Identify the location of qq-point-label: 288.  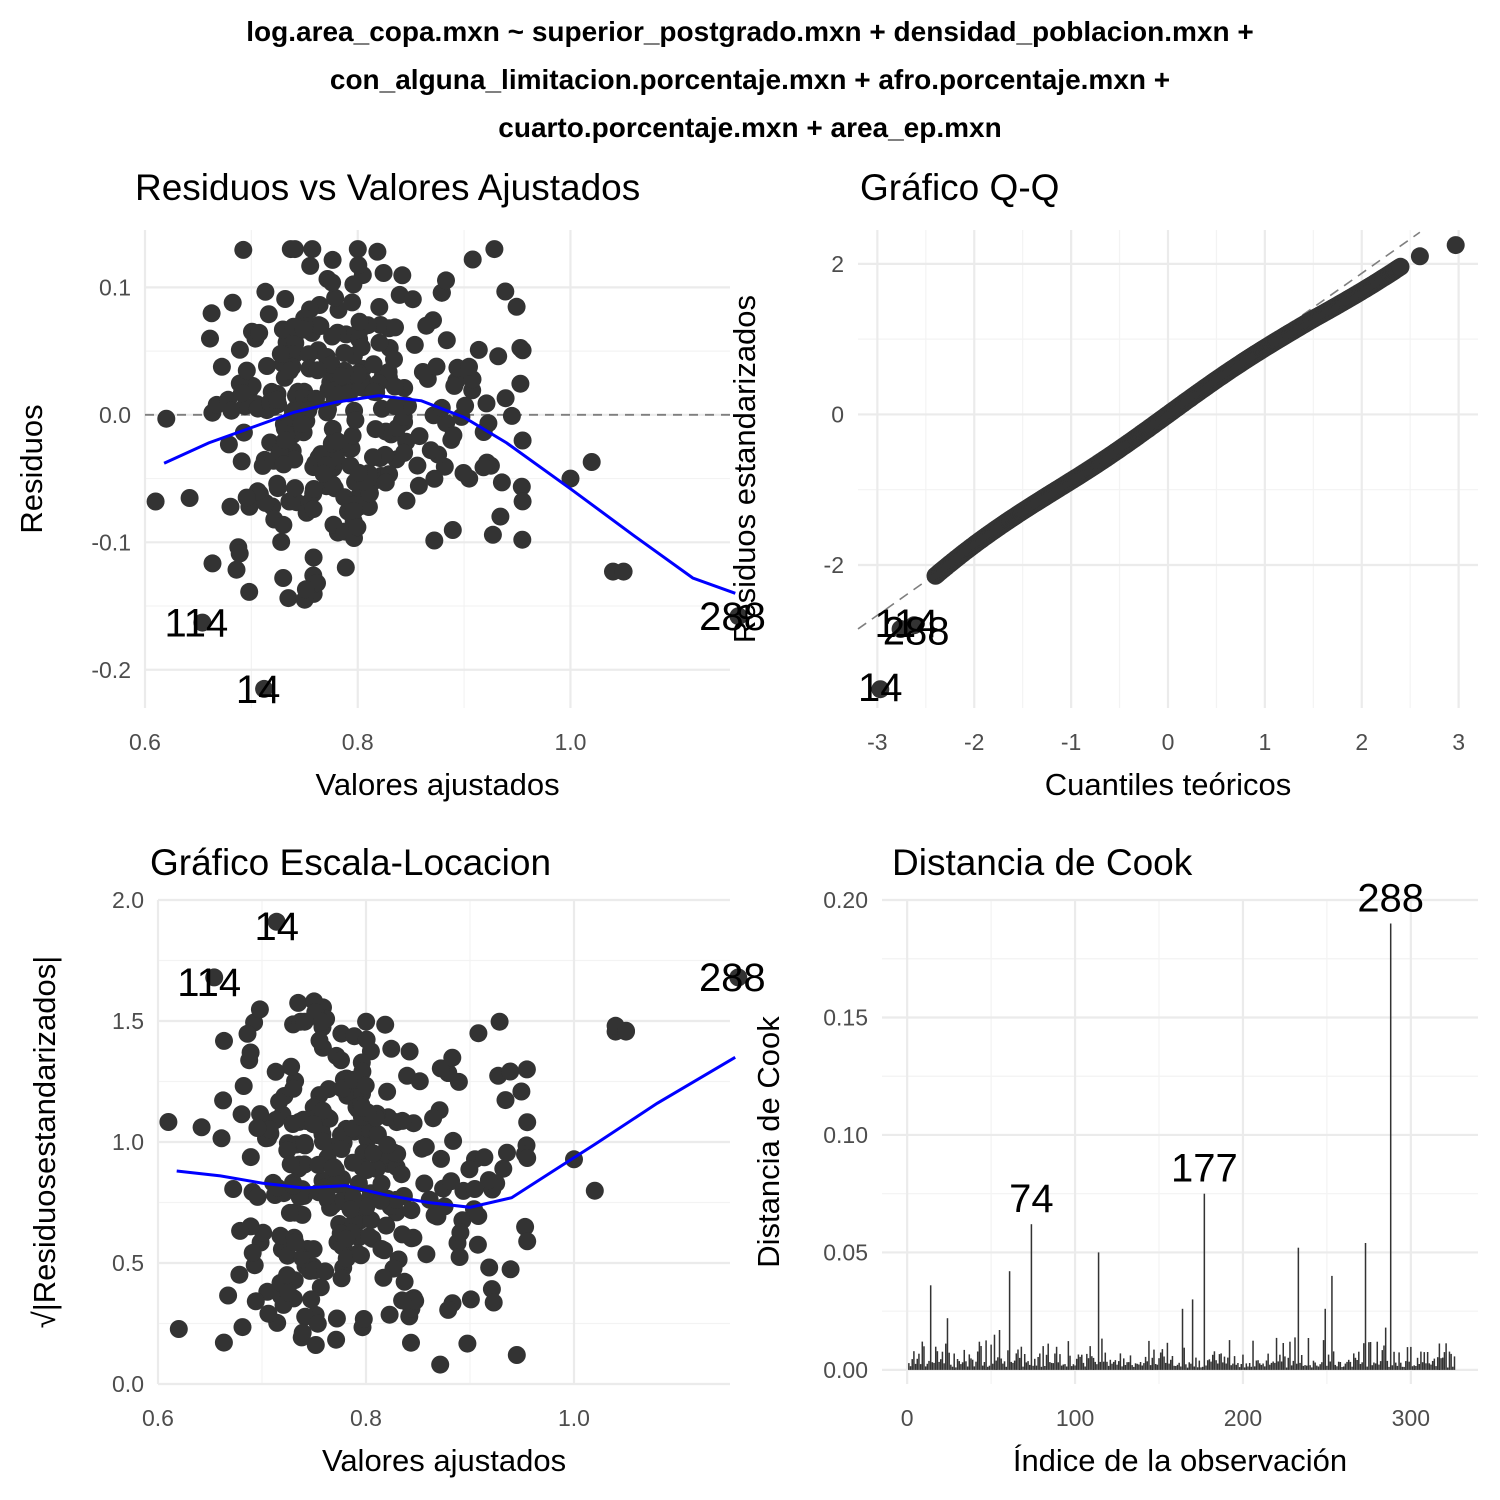
(916, 632).